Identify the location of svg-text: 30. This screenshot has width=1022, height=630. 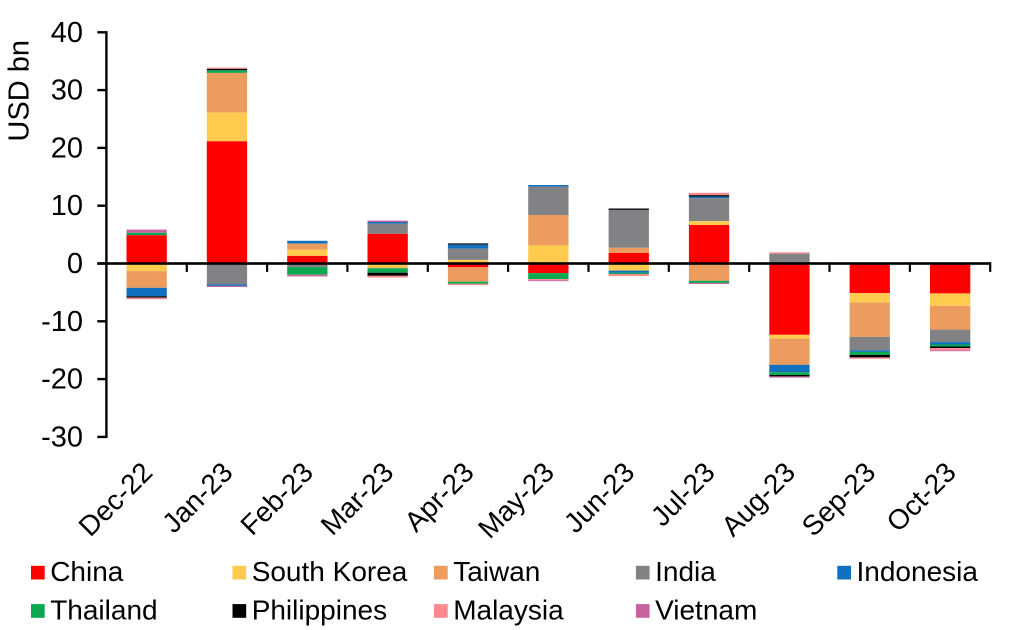
(67, 91).